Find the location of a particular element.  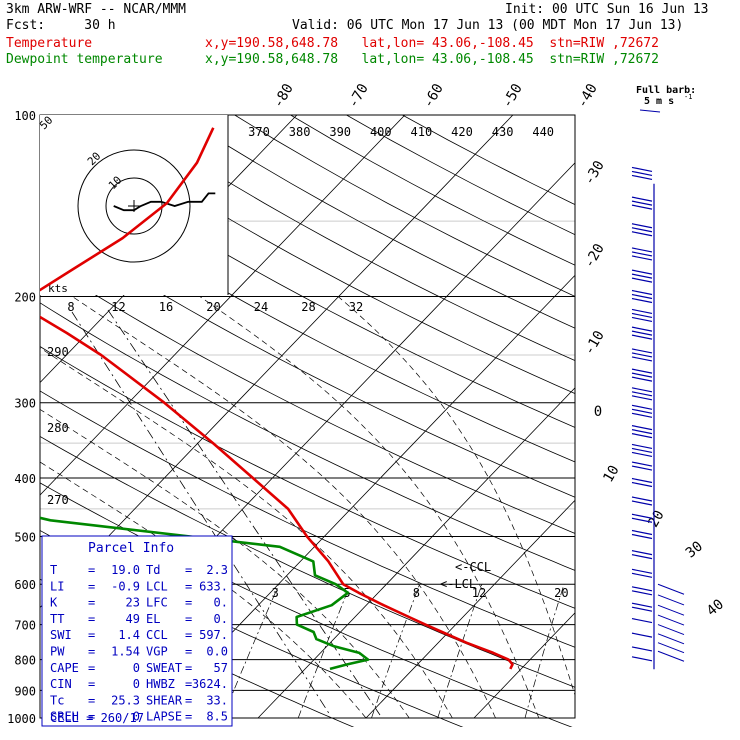

parcel-key: SREH is located at coordinates (64, 717).